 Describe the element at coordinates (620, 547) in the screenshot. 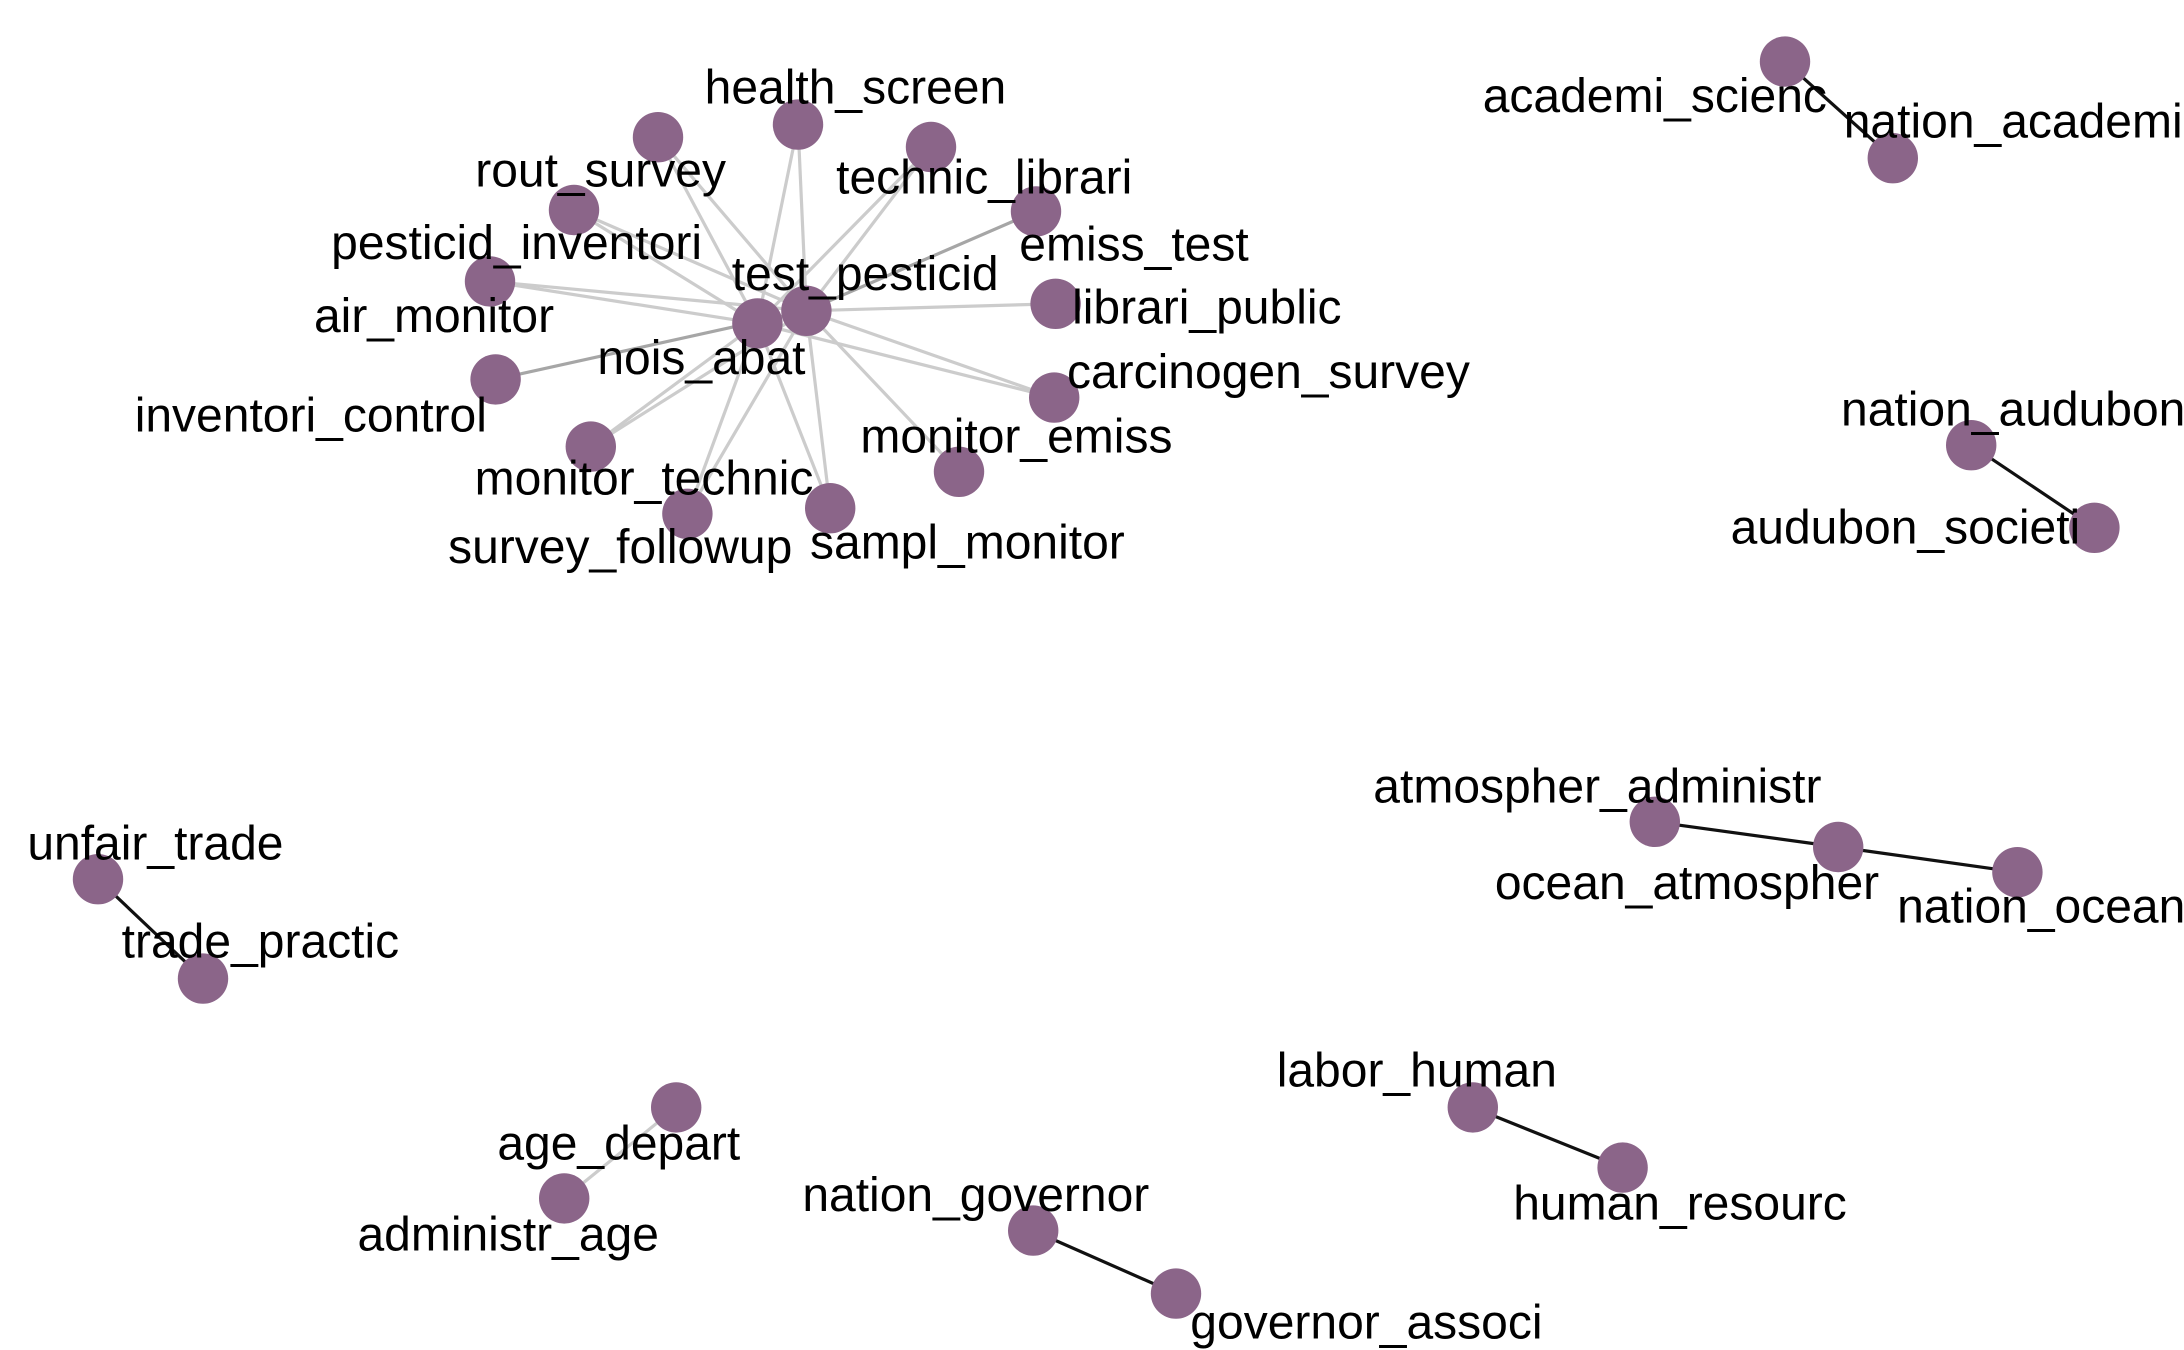

I see `node-label-survey-followup: survey_followup` at that location.